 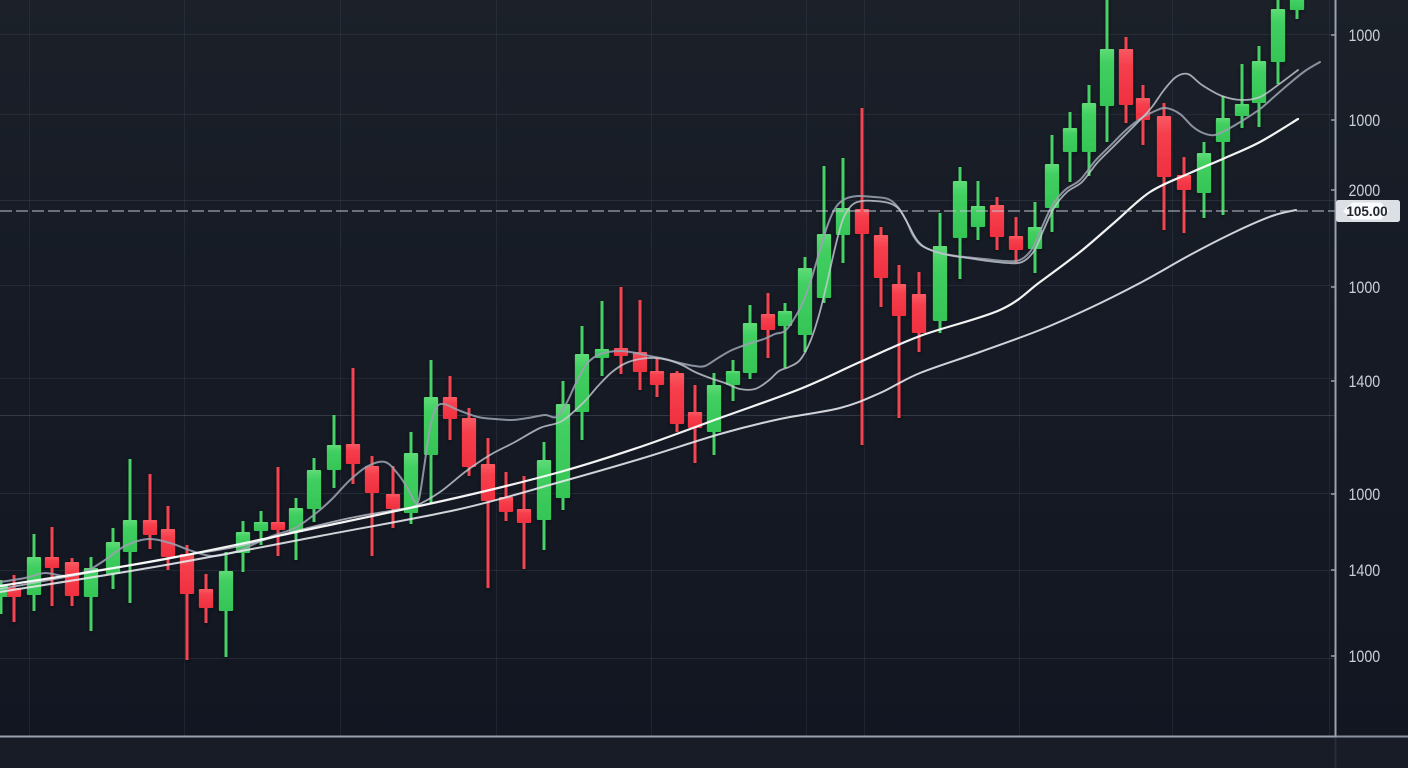 I want to click on svg-text: 105.00, so click(x=1366, y=211).